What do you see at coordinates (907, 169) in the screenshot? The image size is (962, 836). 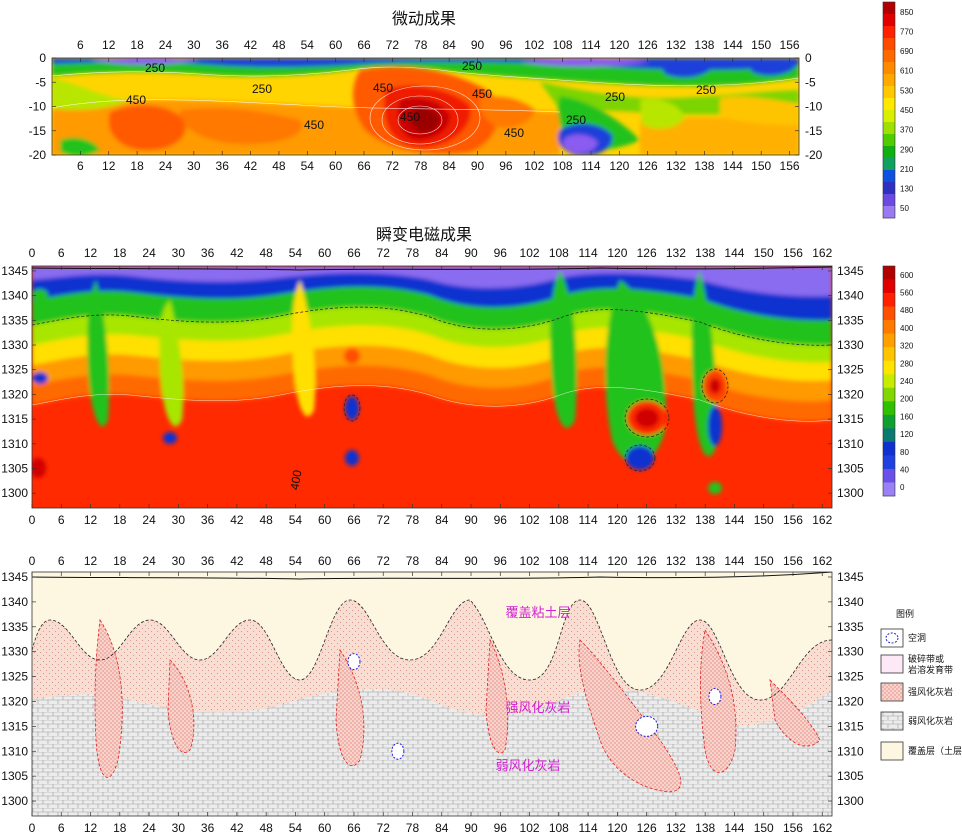 I see `colorbar-tick-label: 210` at bounding box center [907, 169].